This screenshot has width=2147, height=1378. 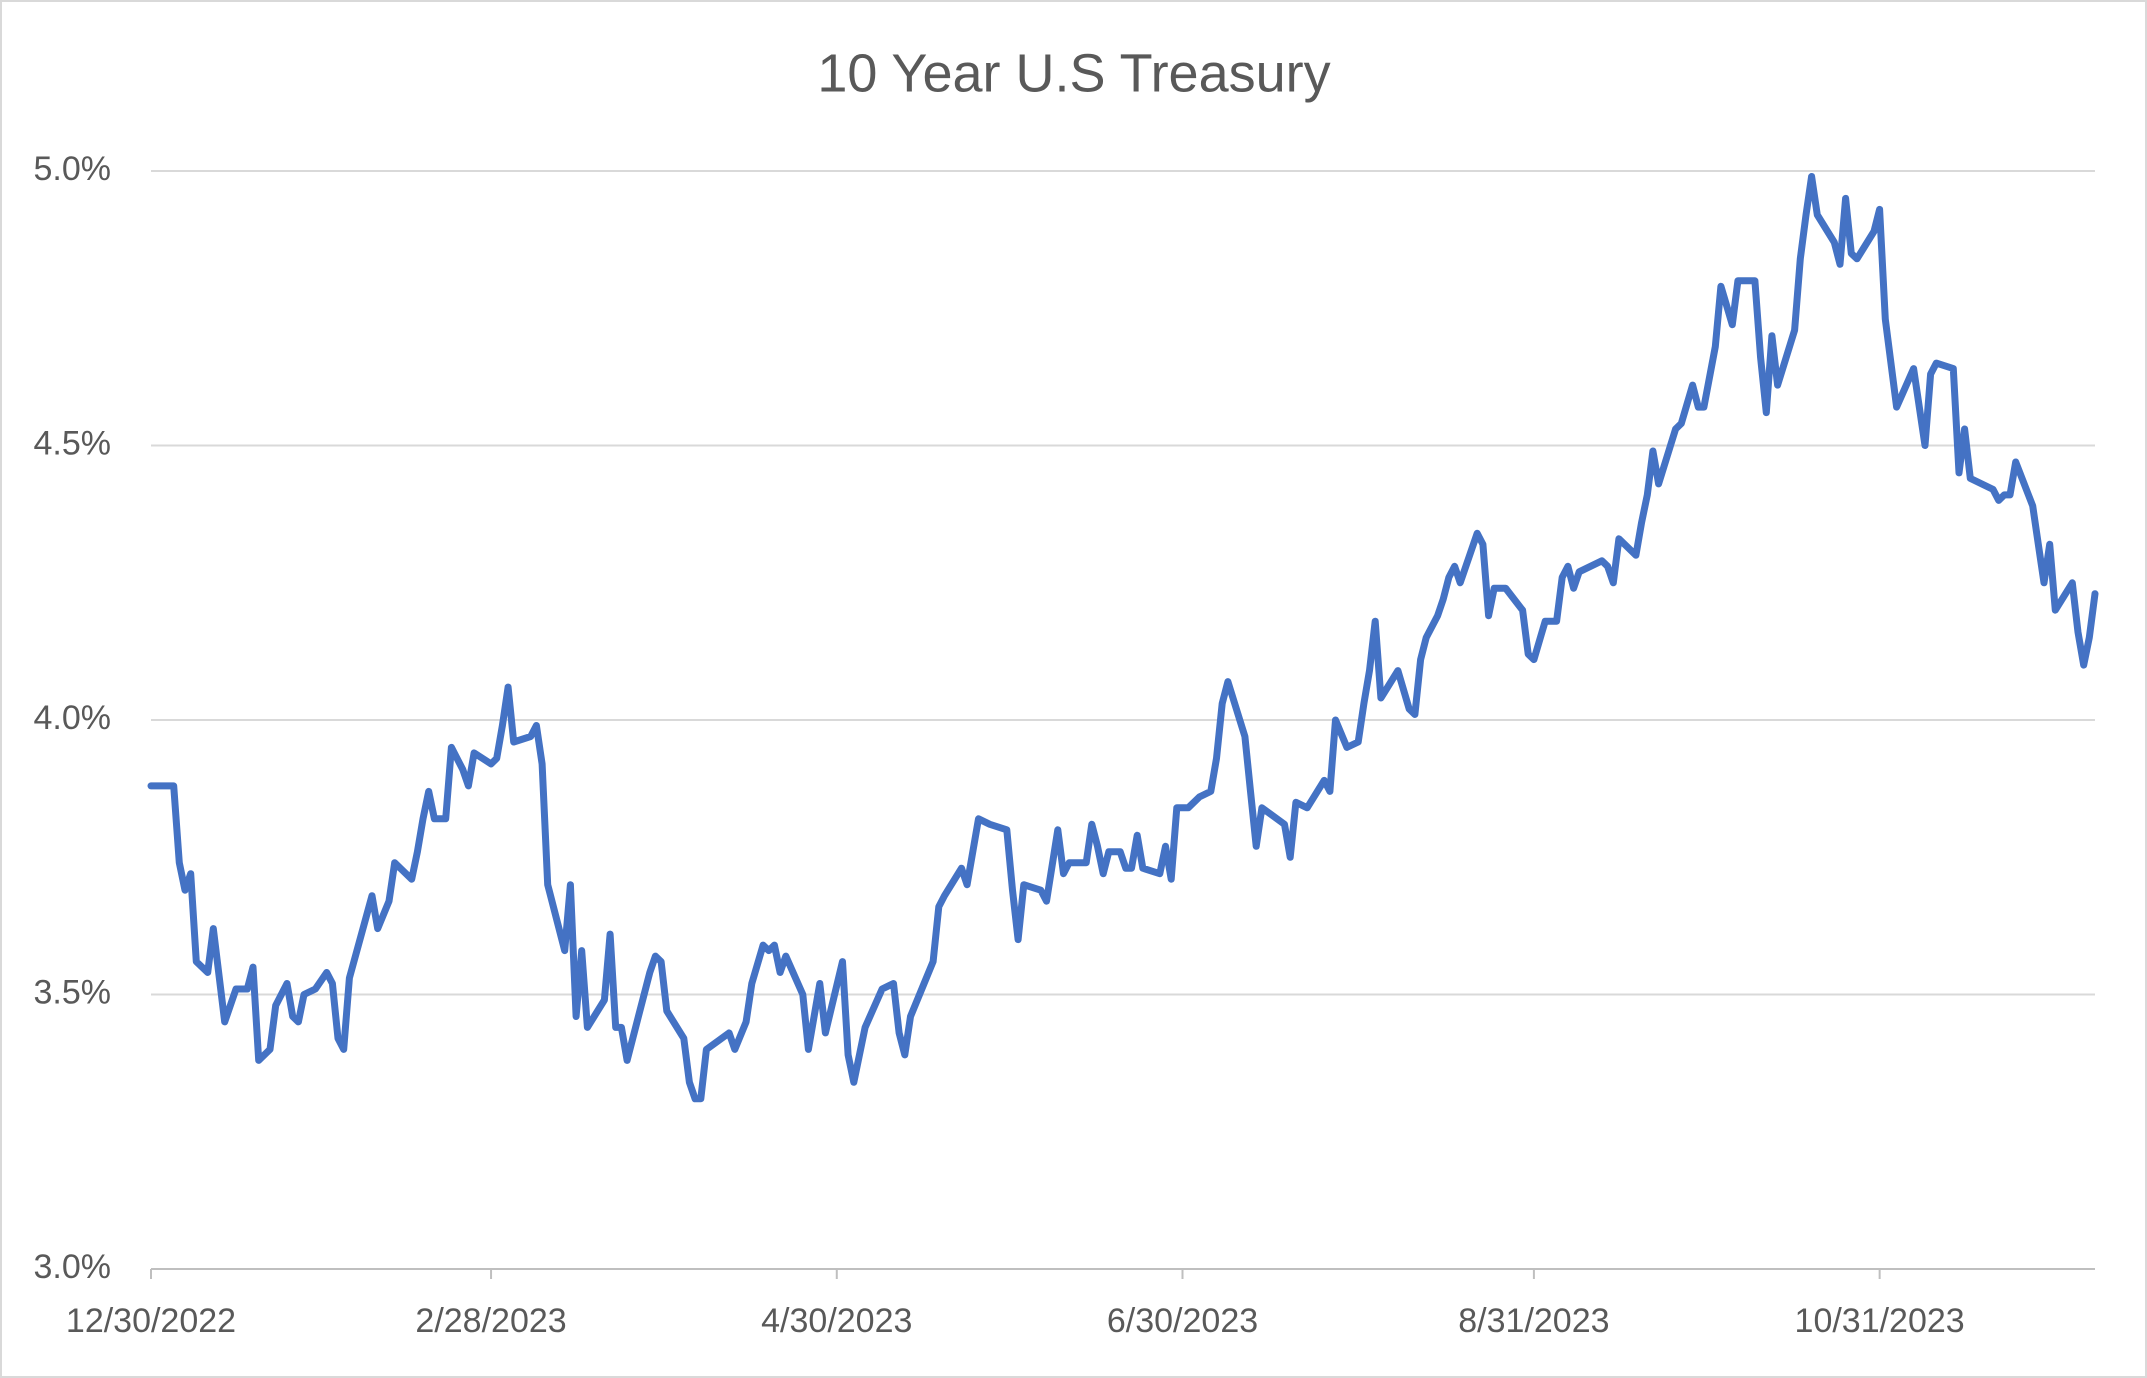 I want to click on x-tick-label: 6/30/2023, so click(x=1182, y=1321).